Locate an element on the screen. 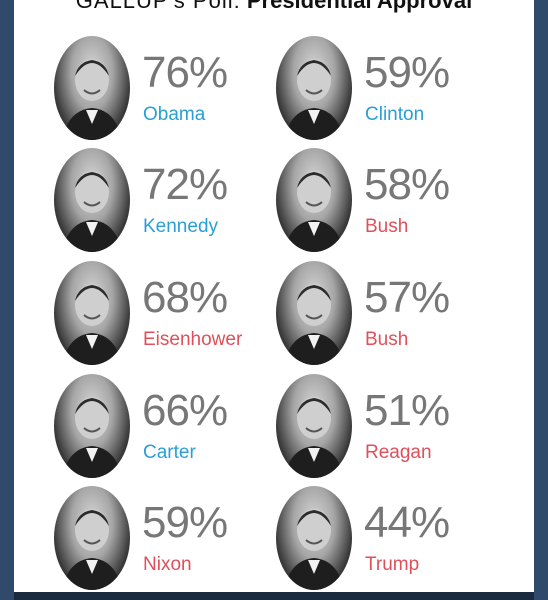  approval-entry: 72% Kennedy is located at coordinates (179, 202).